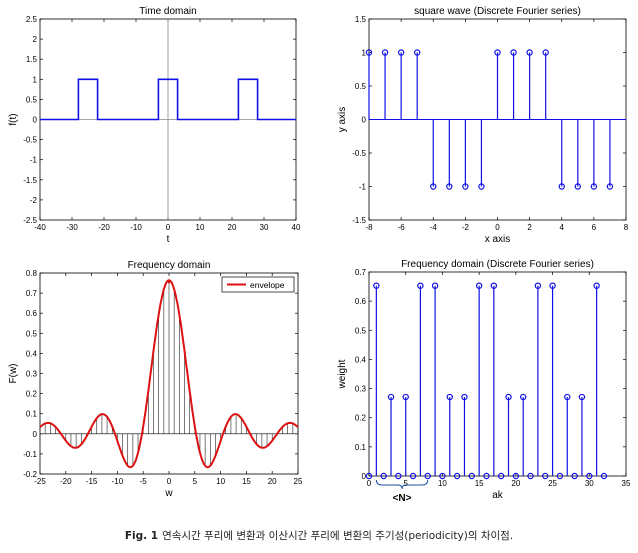  Describe the element at coordinates (34, 200) in the screenshot. I see `y-tick-label: -2` at that location.